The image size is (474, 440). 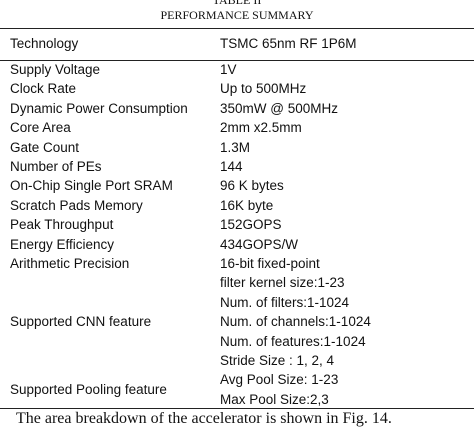 I want to click on row-value: 1.3M, so click(x=235, y=147).